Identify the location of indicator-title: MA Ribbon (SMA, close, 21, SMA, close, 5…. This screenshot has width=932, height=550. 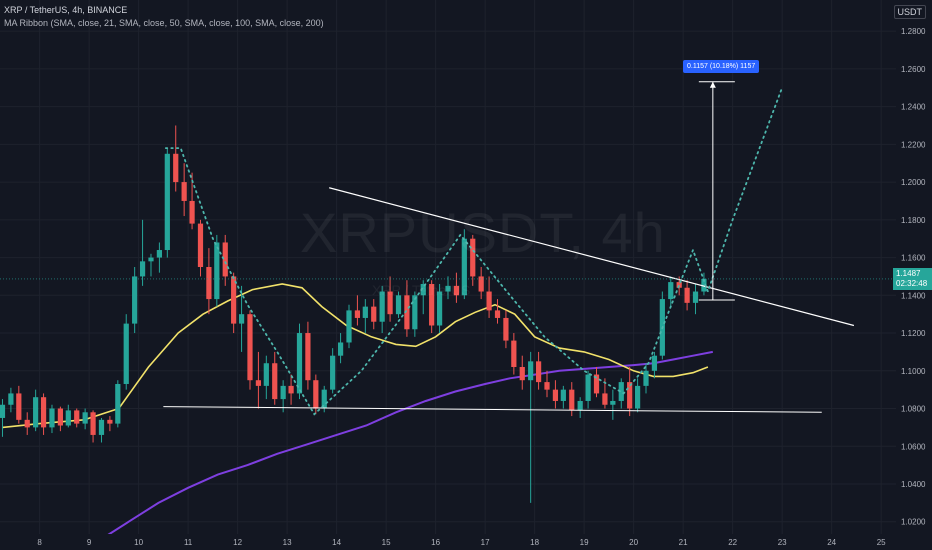
(164, 23).